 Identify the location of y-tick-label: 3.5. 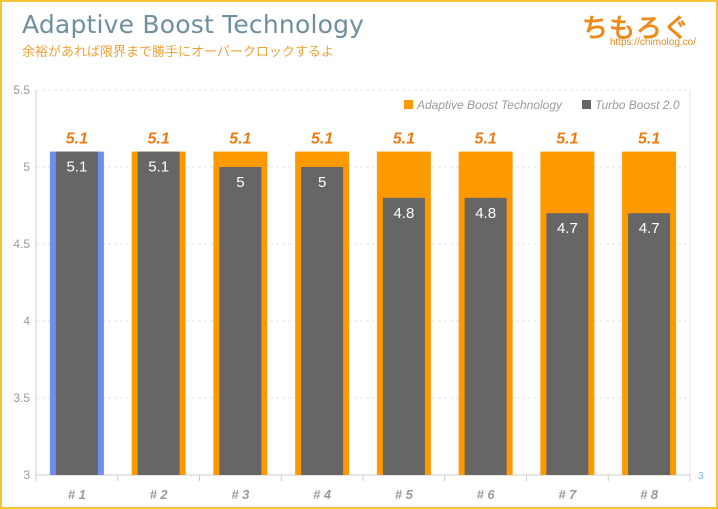
(21, 398).